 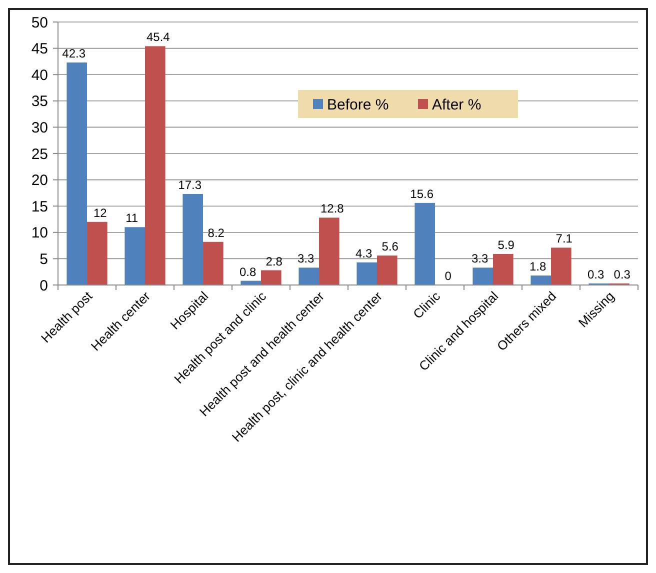 What do you see at coordinates (457, 105) in the screenshot?
I see `legend-label: After %` at bounding box center [457, 105].